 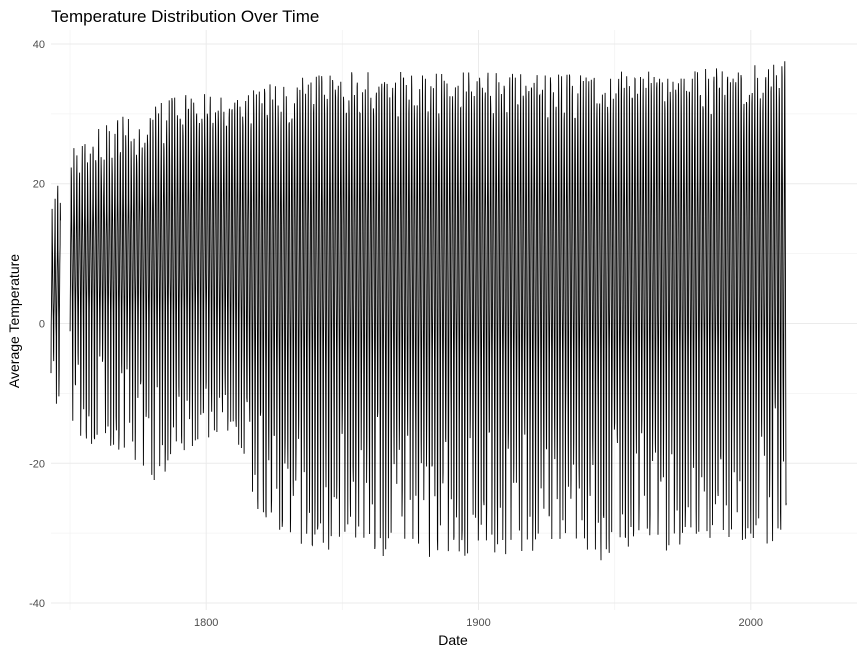 What do you see at coordinates (751, 623) in the screenshot?
I see `x-tick-label: 2000` at bounding box center [751, 623].